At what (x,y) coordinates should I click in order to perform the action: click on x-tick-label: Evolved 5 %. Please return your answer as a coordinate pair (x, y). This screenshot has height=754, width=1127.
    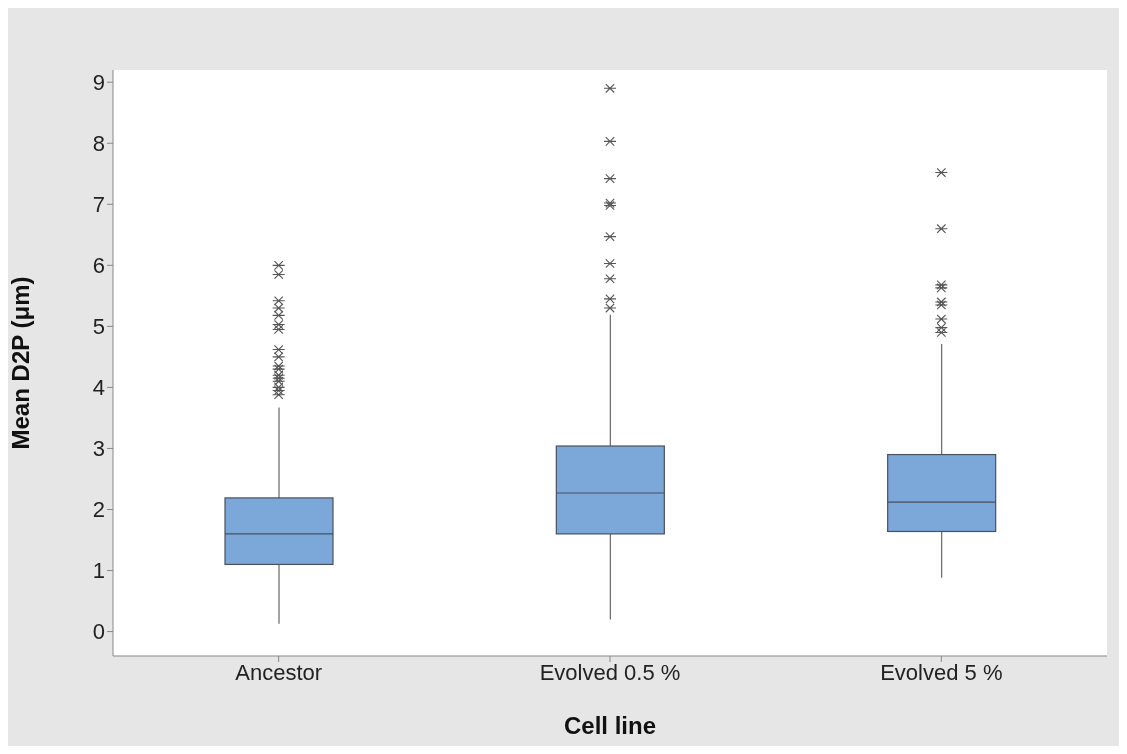
    Looking at the image, I should click on (941, 672).